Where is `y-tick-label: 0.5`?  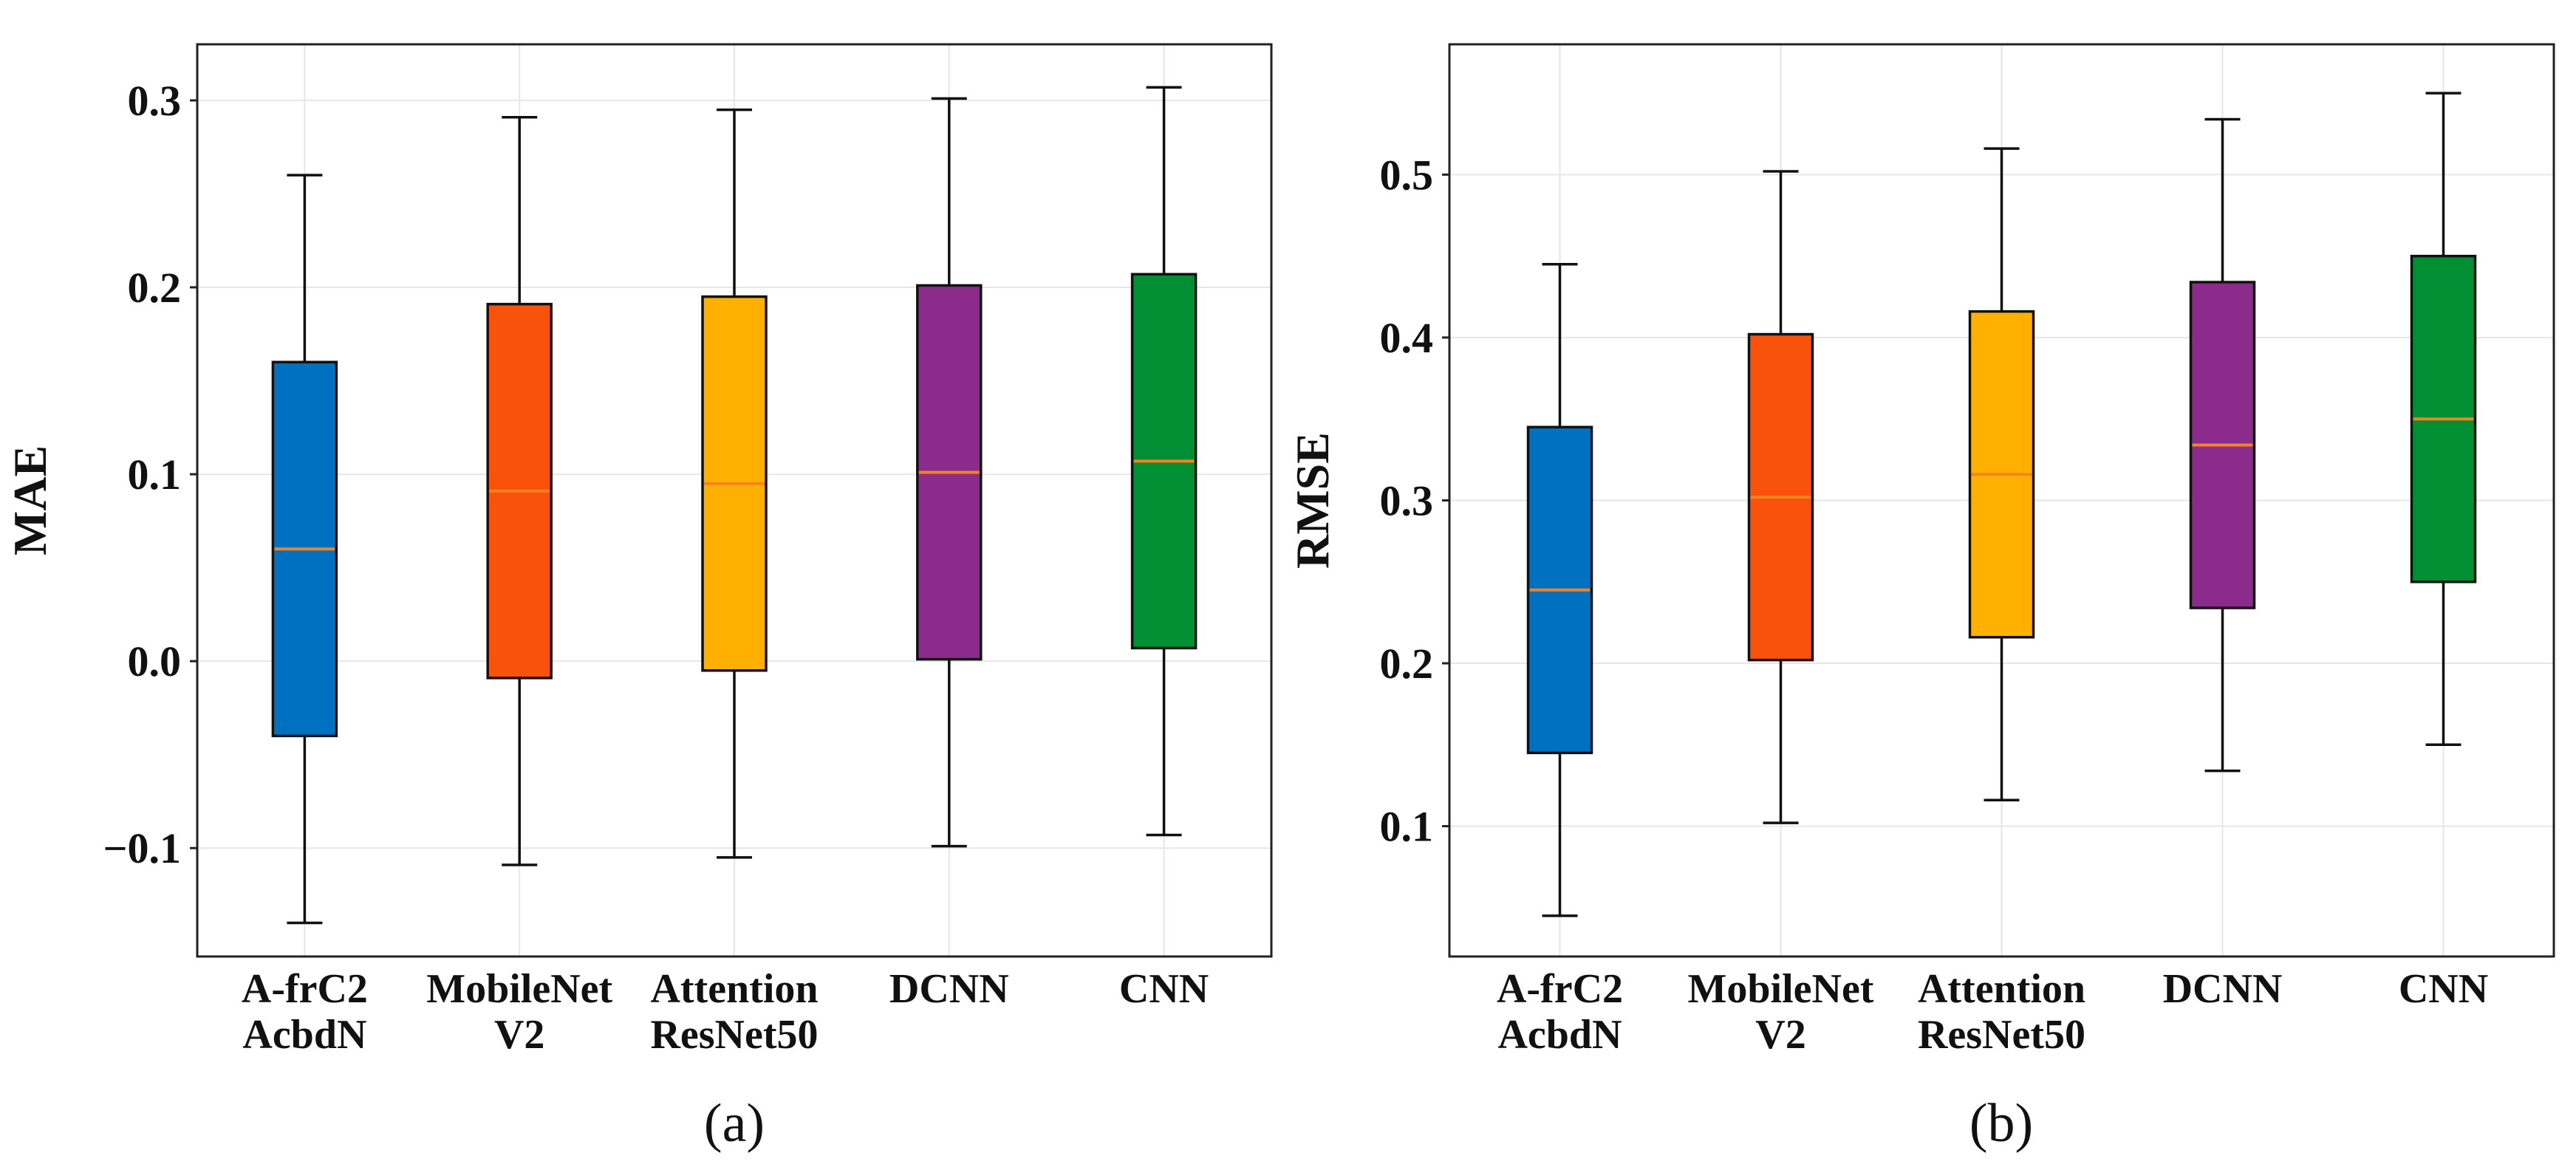 y-tick-label: 0.5 is located at coordinates (1407, 175).